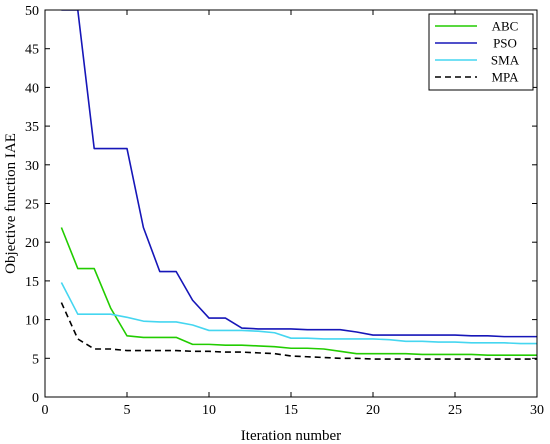 This screenshot has width=550, height=444. Describe the element at coordinates (32, 50) in the screenshot. I see `y-tick-label: 45` at that location.